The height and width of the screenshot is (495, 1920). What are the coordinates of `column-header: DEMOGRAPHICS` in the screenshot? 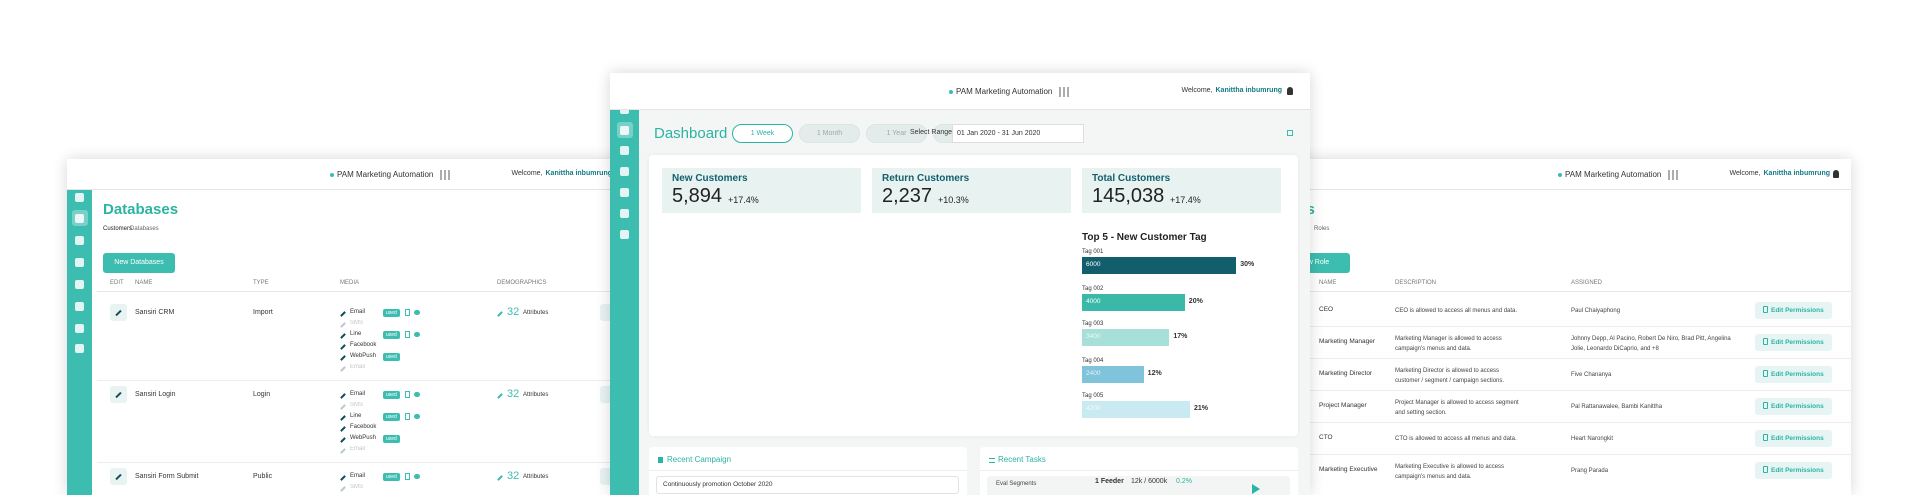 It's located at (522, 283).